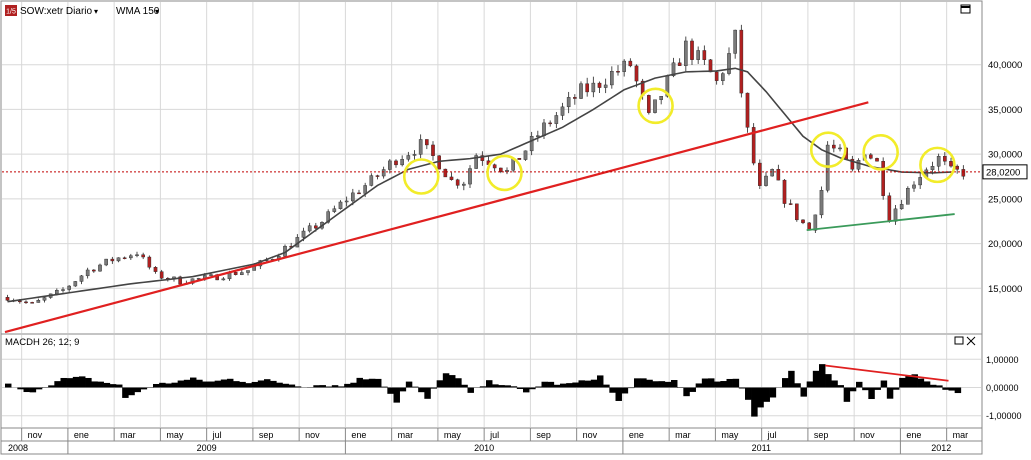 This screenshot has width=1031, height=460. I want to click on macd-label: MACDH 26; 12; 9, so click(42, 342).